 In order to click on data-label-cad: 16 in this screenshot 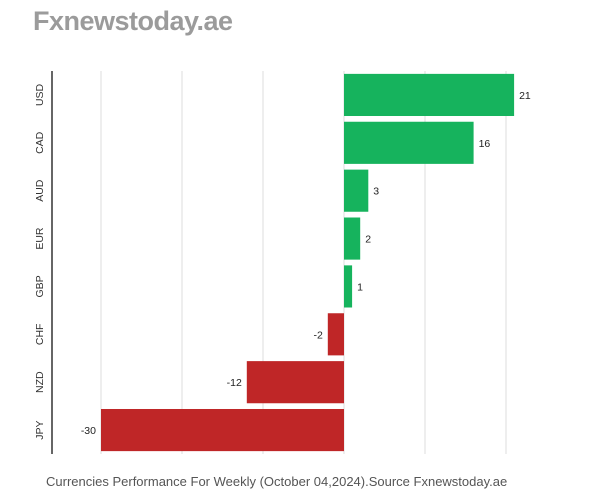, I will do `click(485, 144)`.